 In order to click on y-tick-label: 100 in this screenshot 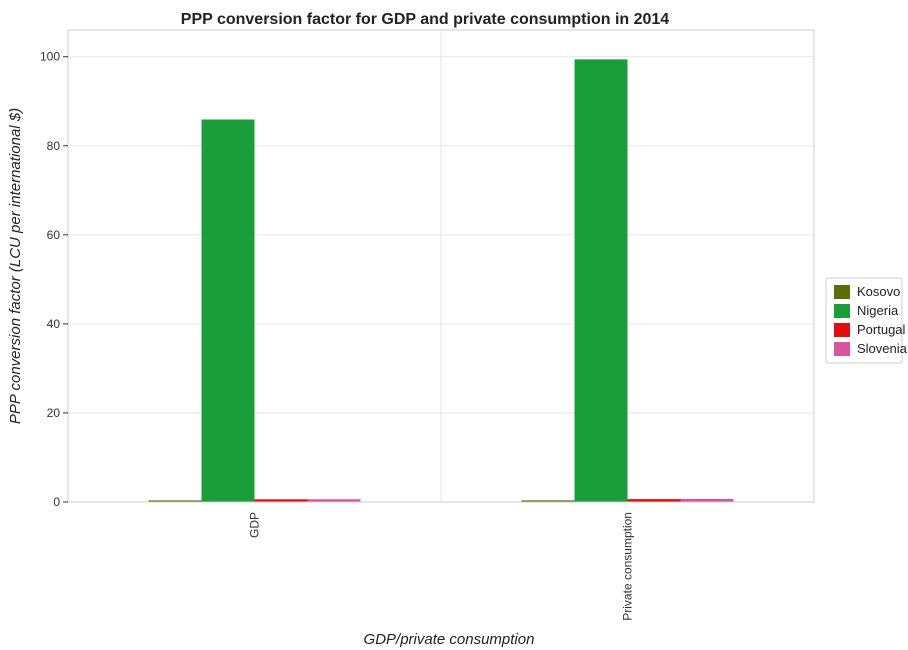, I will do `click(50, 57)`.